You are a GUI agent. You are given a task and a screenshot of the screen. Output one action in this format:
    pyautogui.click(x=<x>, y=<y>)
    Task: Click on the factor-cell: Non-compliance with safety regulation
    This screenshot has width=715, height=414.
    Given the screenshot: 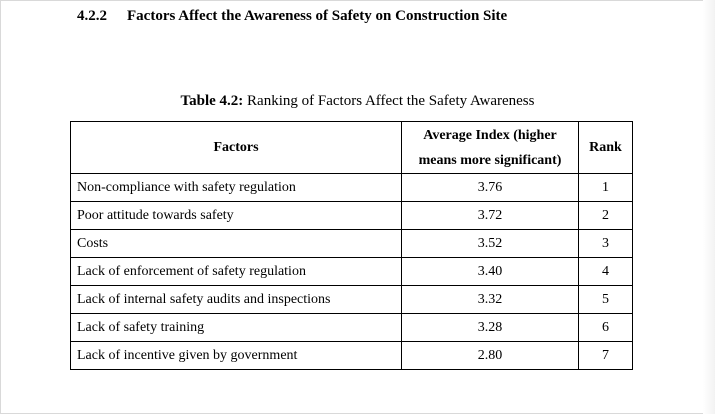 What is the action you would take?
    pyautogui.click(x=236, y=187)
    